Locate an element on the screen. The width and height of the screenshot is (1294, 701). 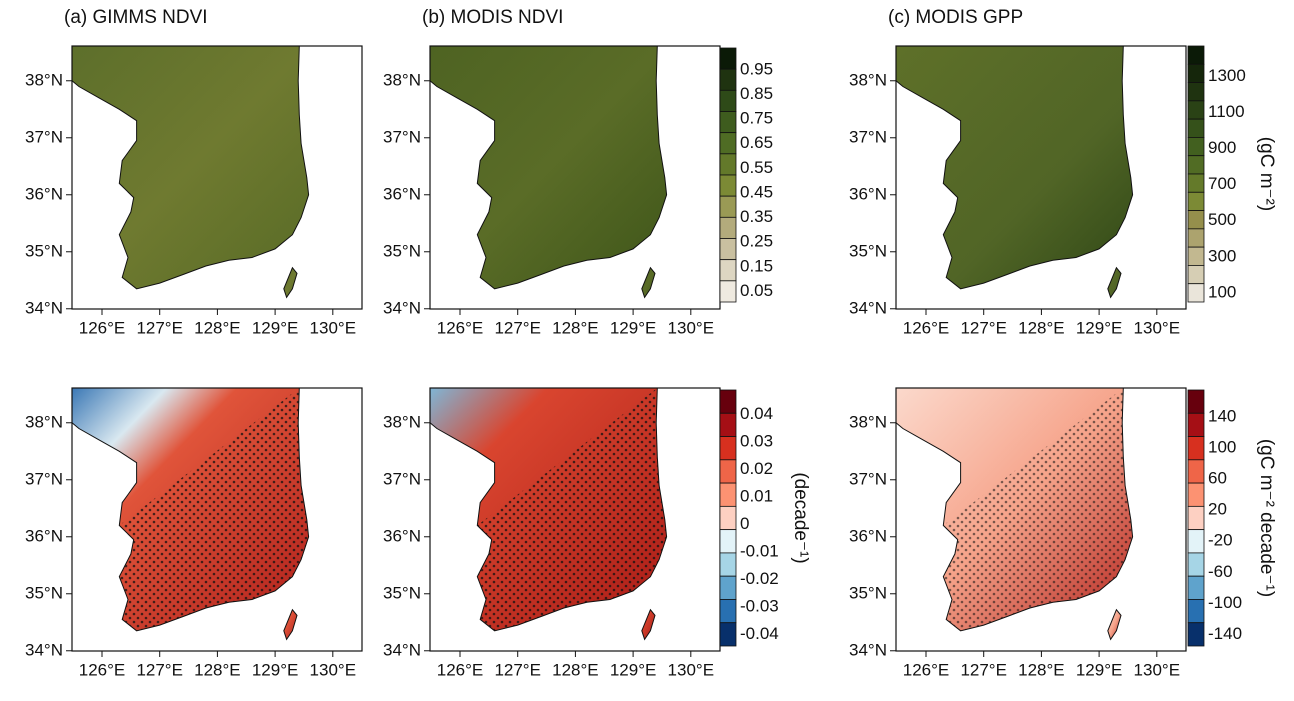
colorbar-label: 0.02 is located at coordinates (756, 468).